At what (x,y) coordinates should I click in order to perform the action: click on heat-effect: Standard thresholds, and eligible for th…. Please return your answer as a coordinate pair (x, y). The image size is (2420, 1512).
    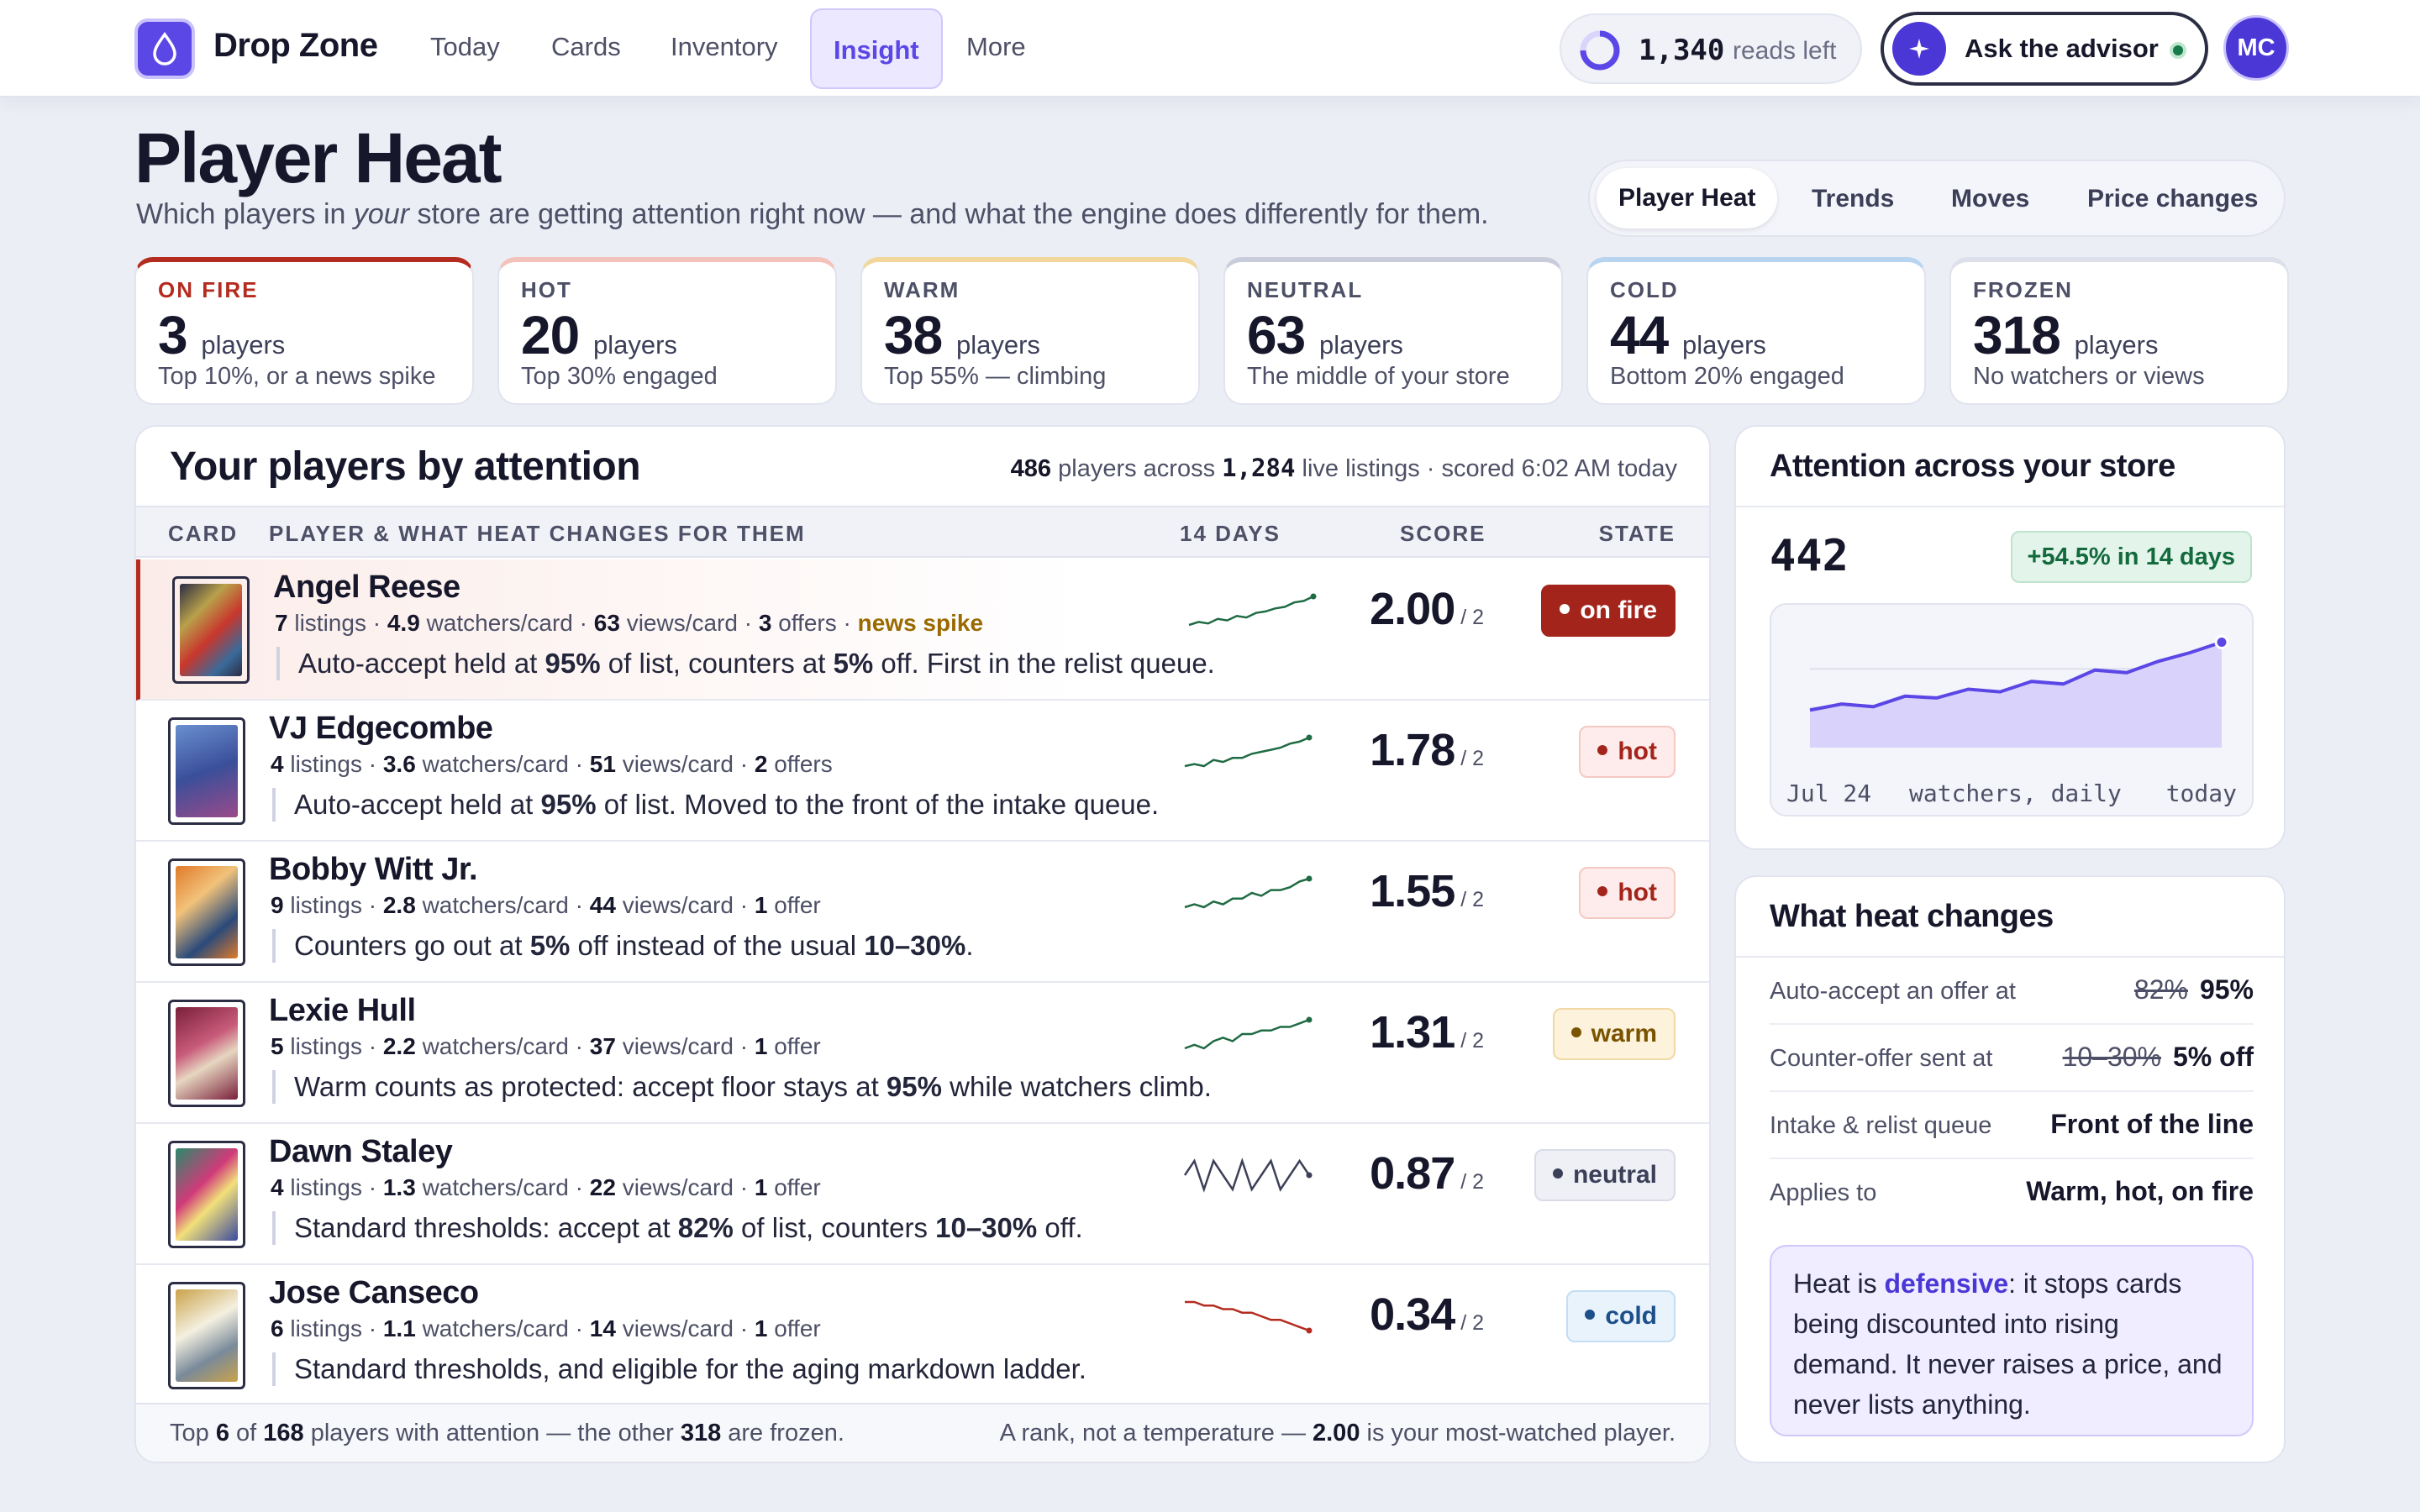
    Looking at the image, I should click on (679, 1369).